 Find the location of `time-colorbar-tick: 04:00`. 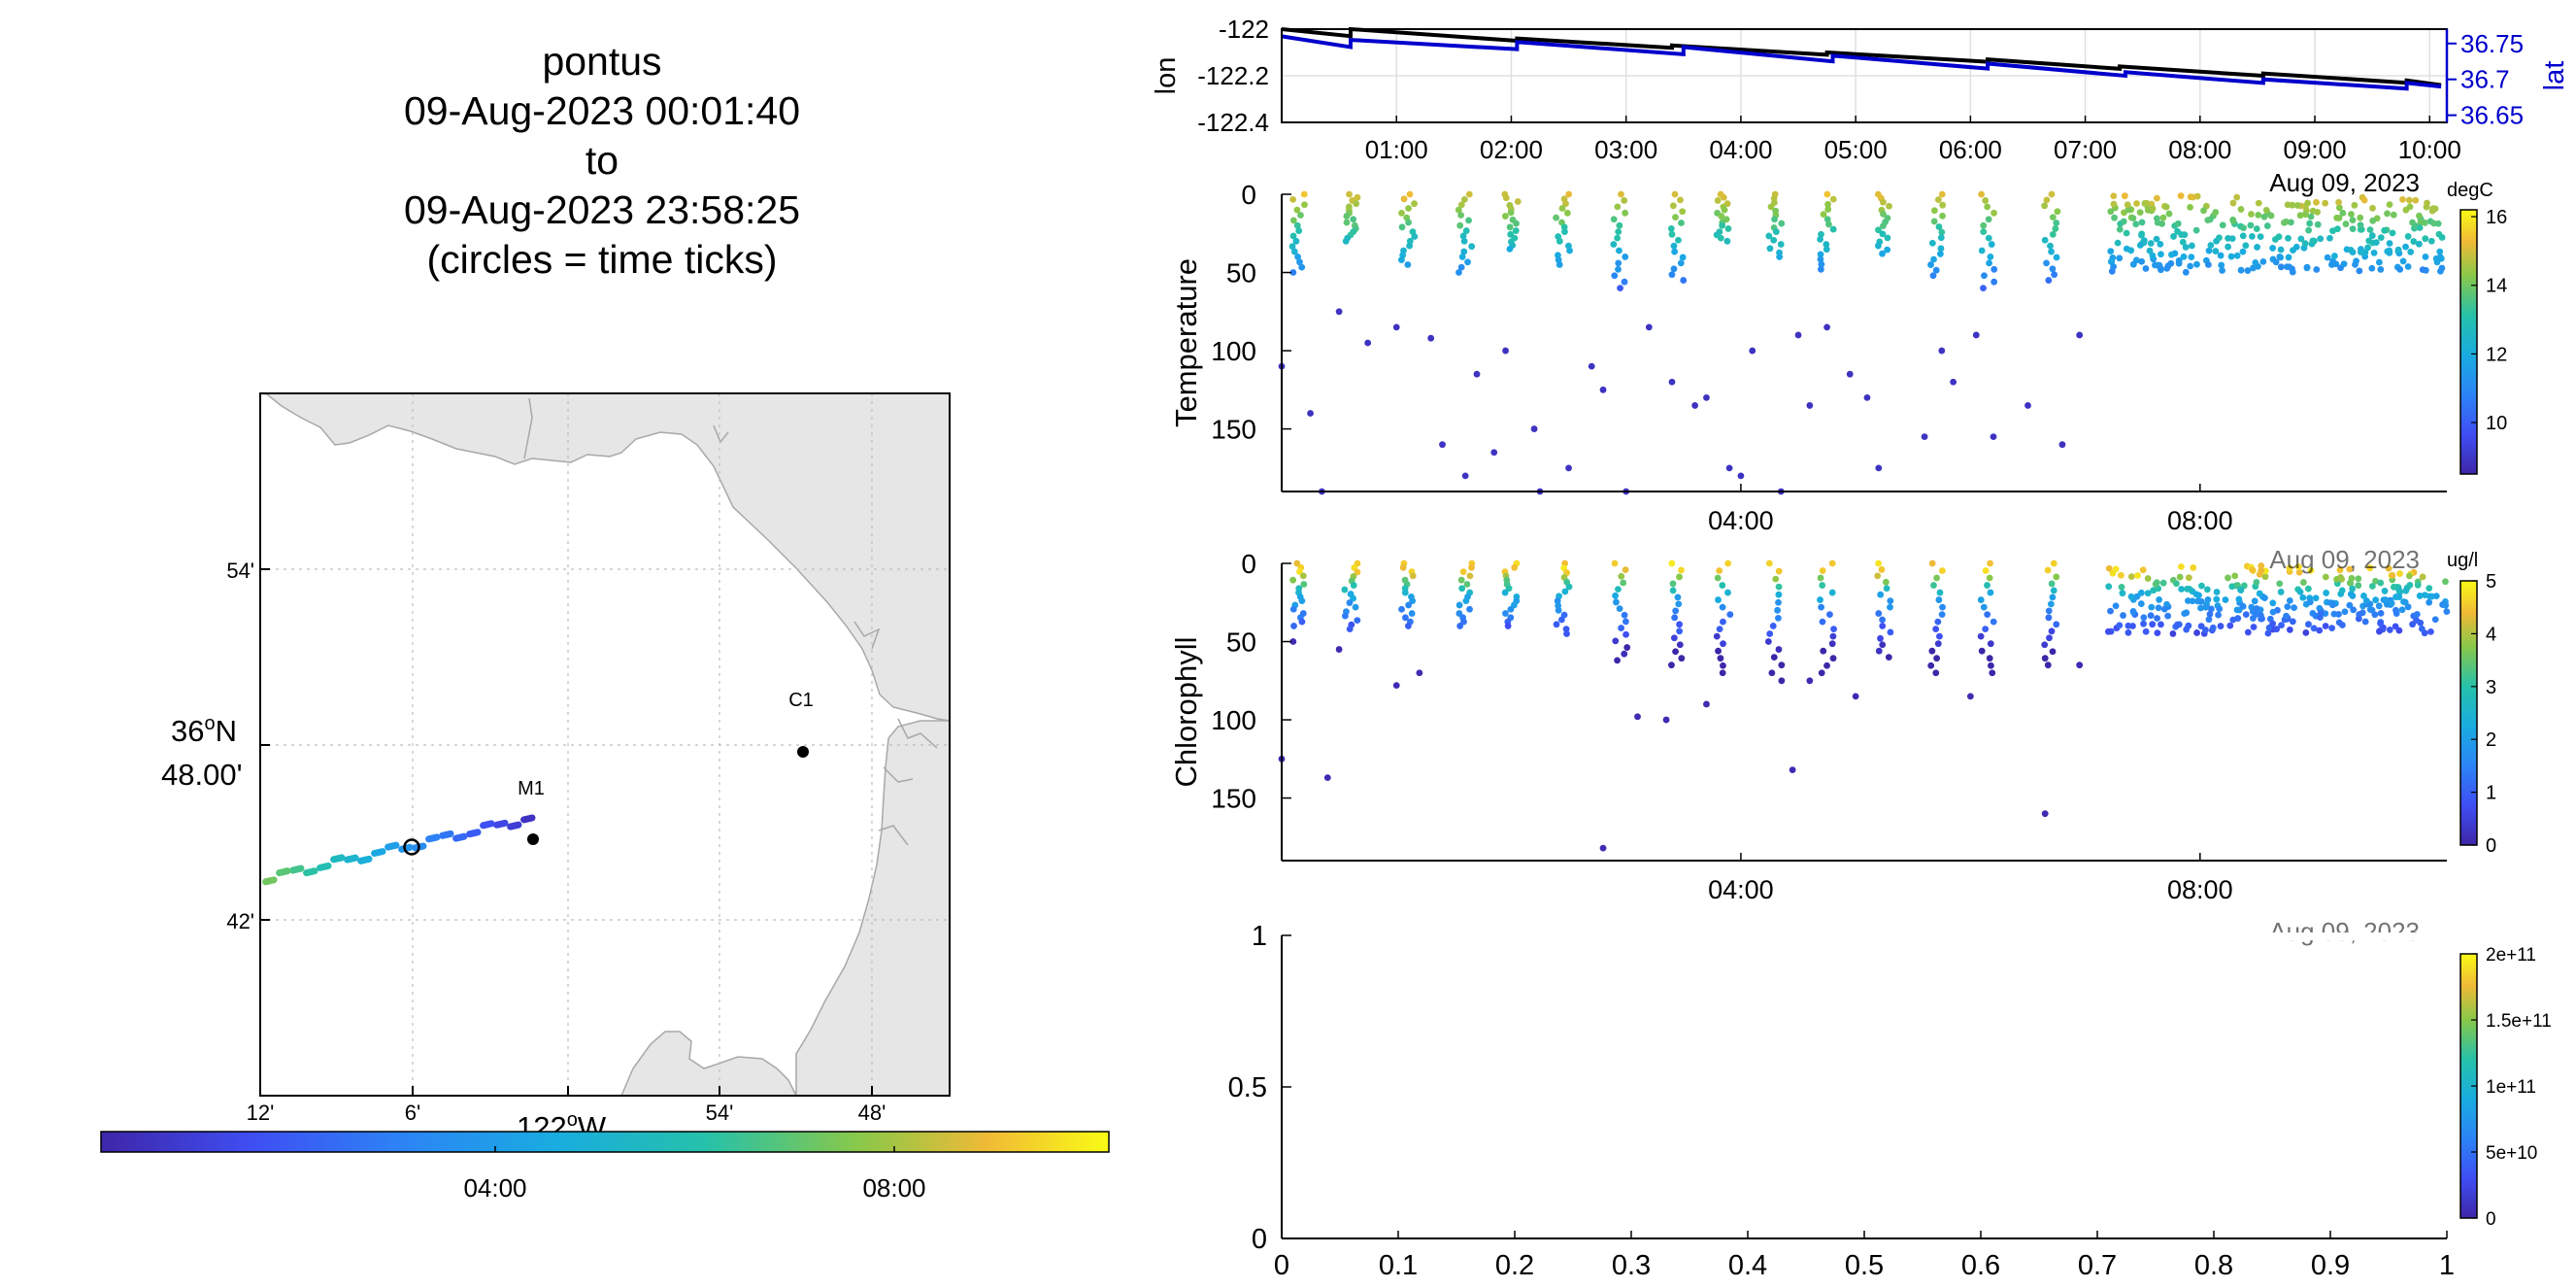

time-colorbar-tick: 04:00 is located at coordinates (495, 1188).